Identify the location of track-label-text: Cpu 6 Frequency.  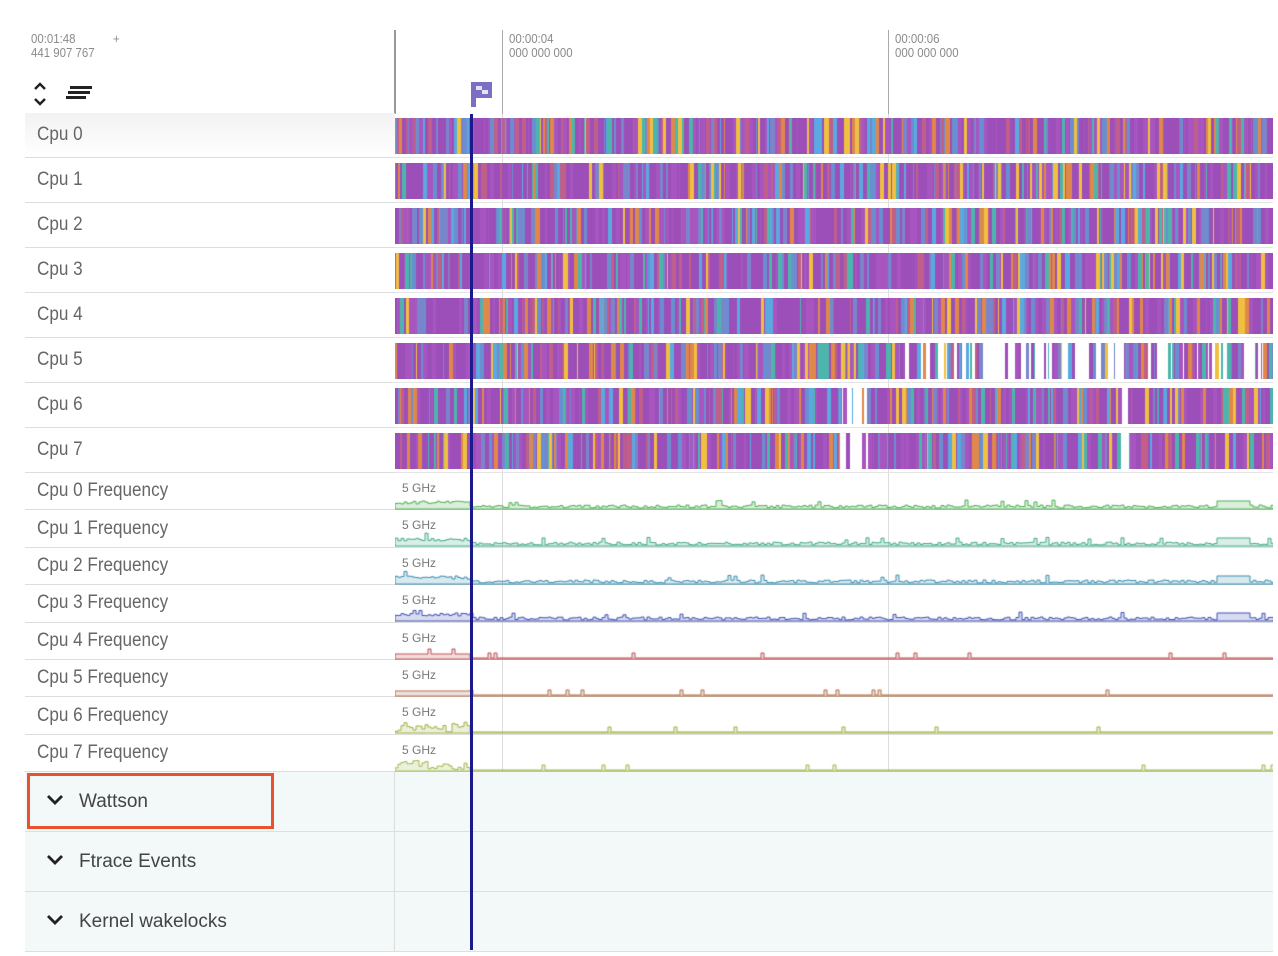
(103, 715).